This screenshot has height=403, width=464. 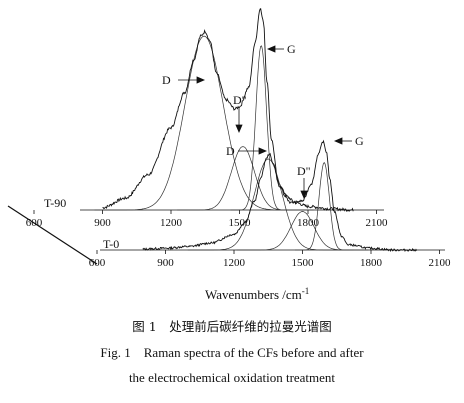 I want to click on x-axis-label: Wavenumbers /cm-1, so click(x=257, y=294).